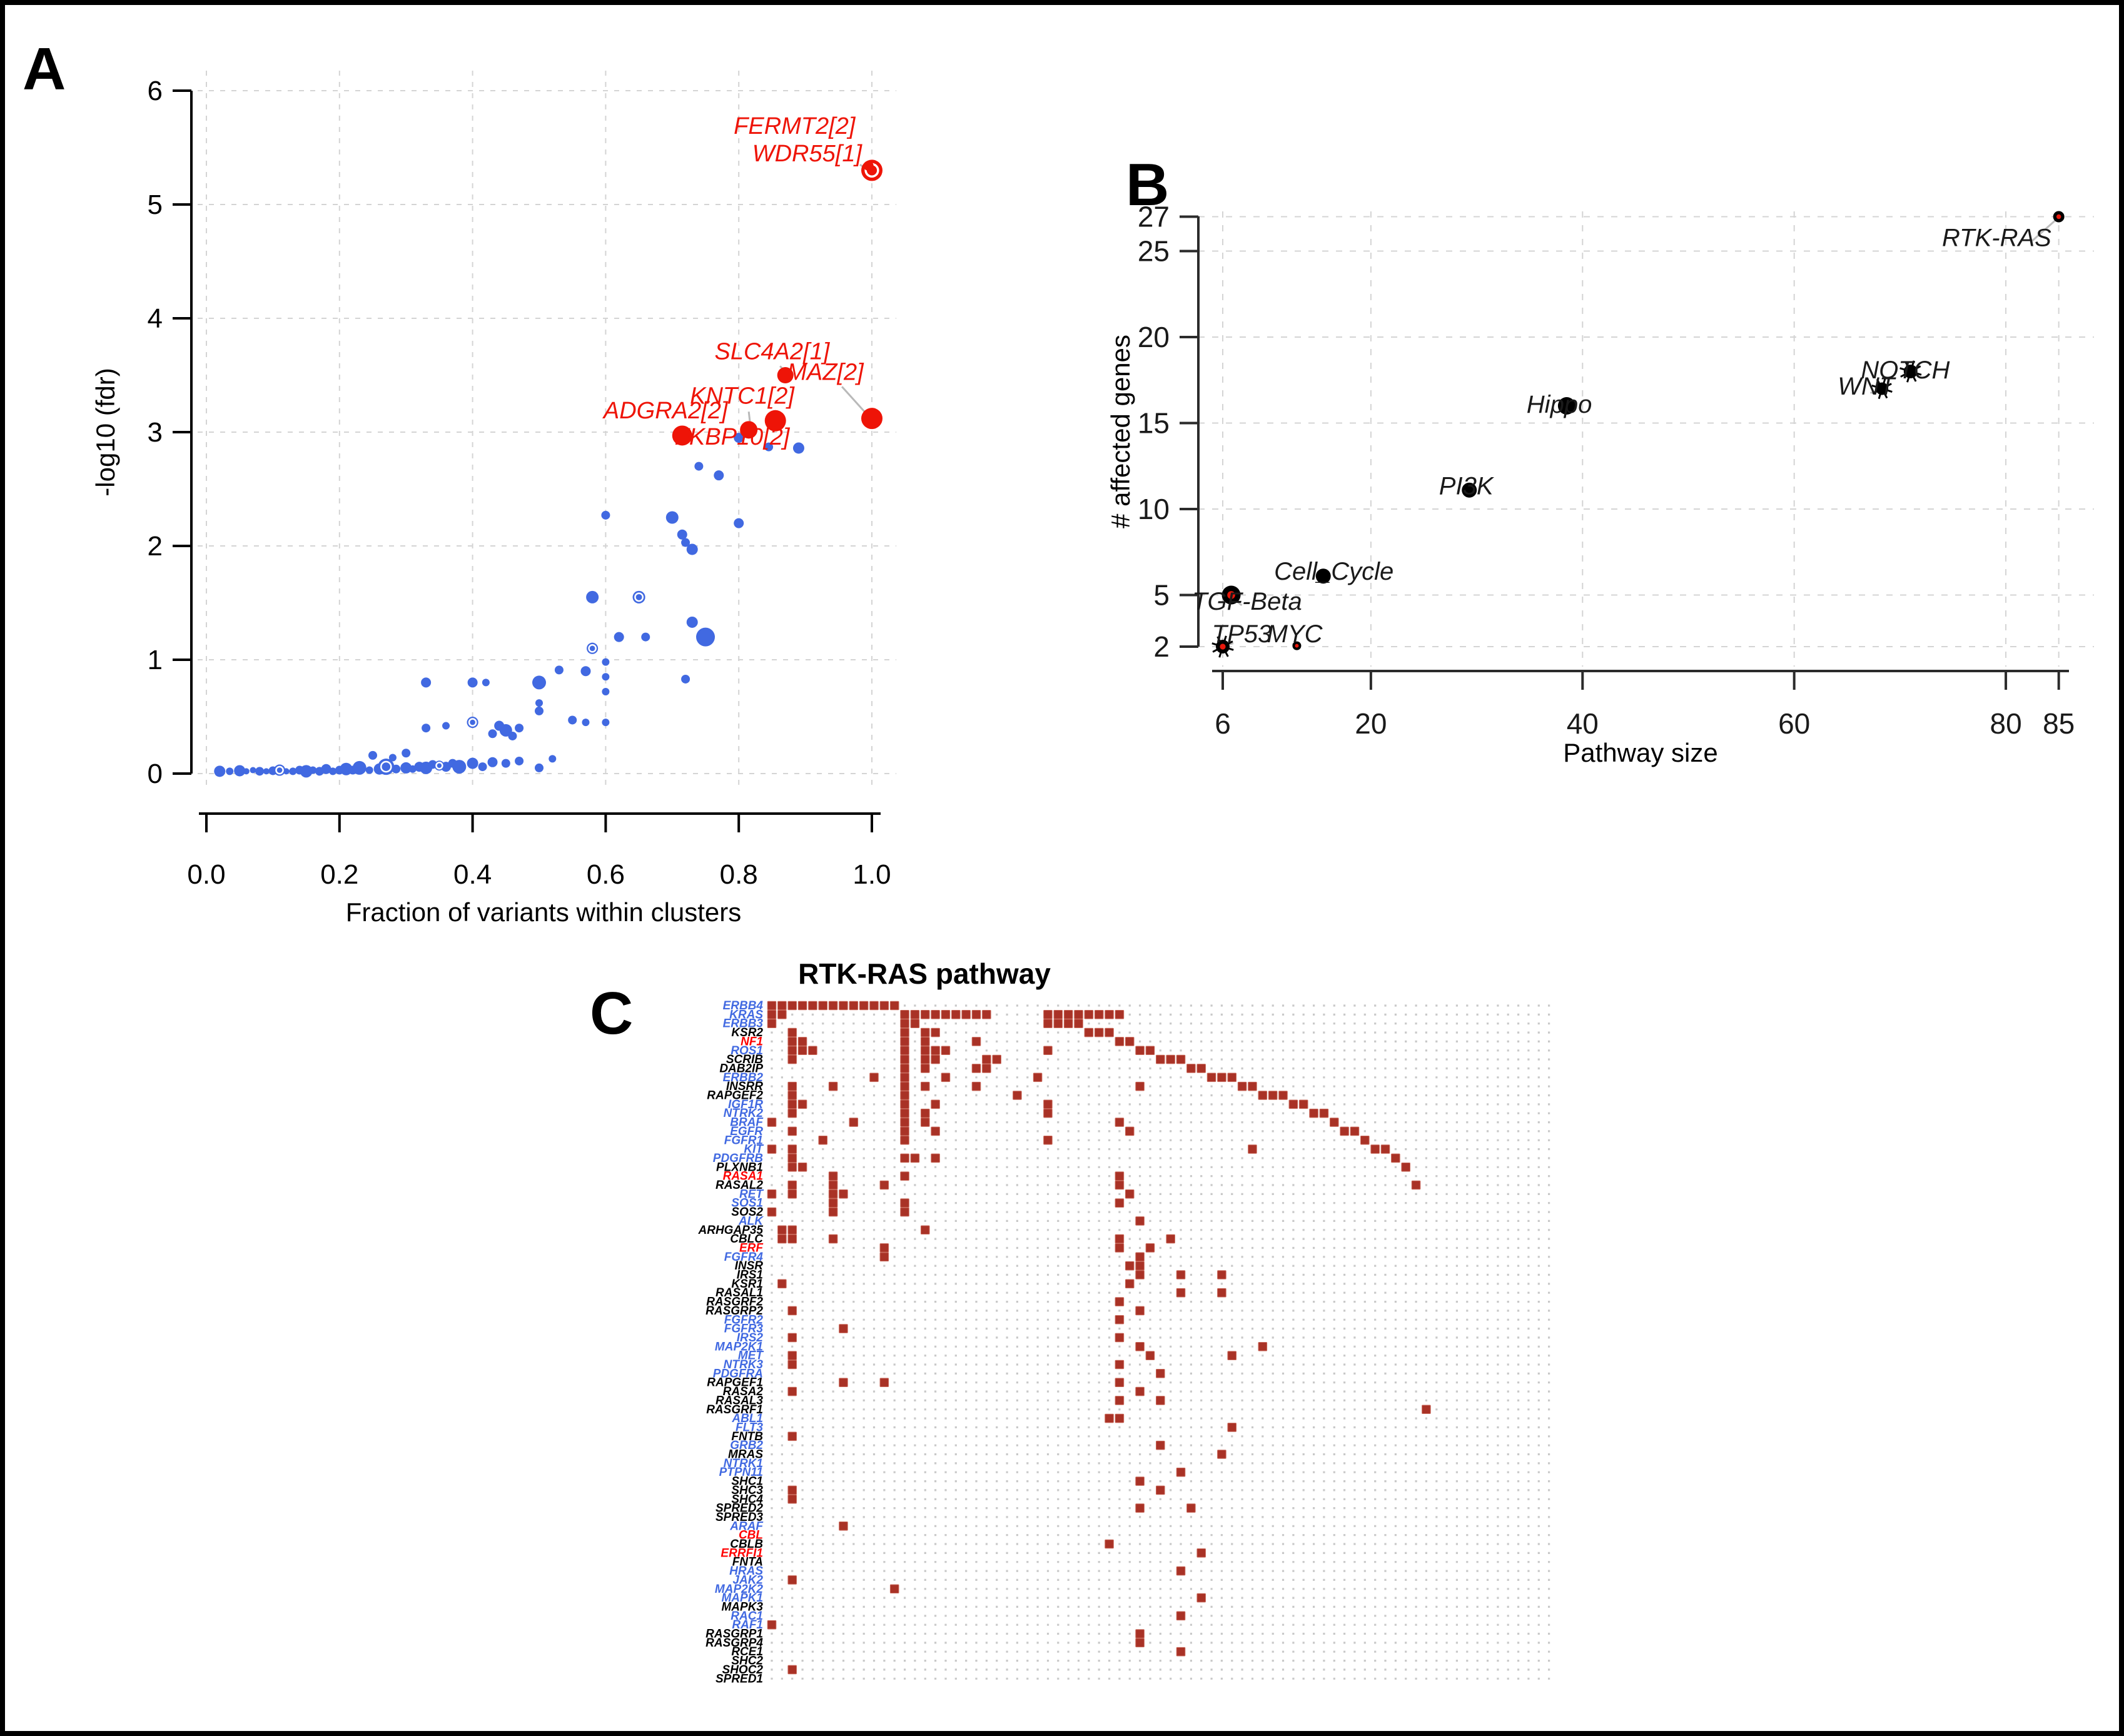  What do you see at coordinates (747, 1419) in the screenshot?
I see `gene-row-label: ABL1` at bounding box center [747, 1419].